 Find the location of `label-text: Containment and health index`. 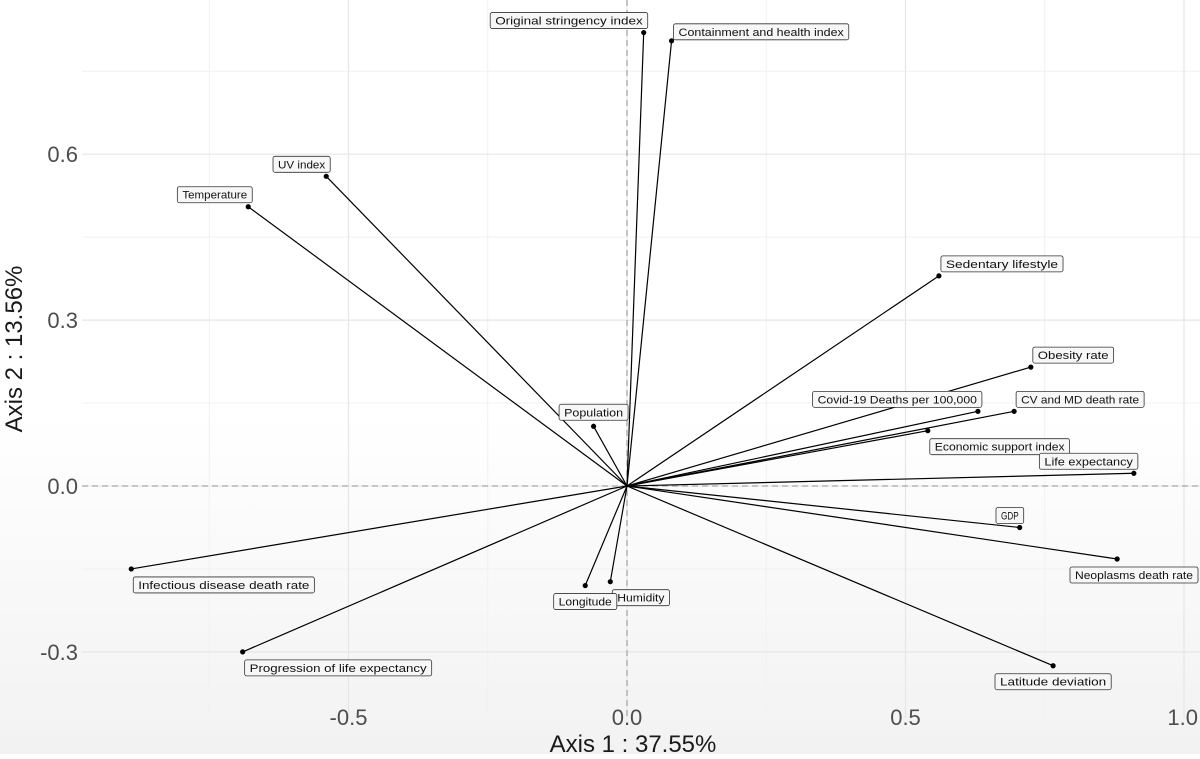

label-text: Containment and health index is located at coordinates (762, 33).